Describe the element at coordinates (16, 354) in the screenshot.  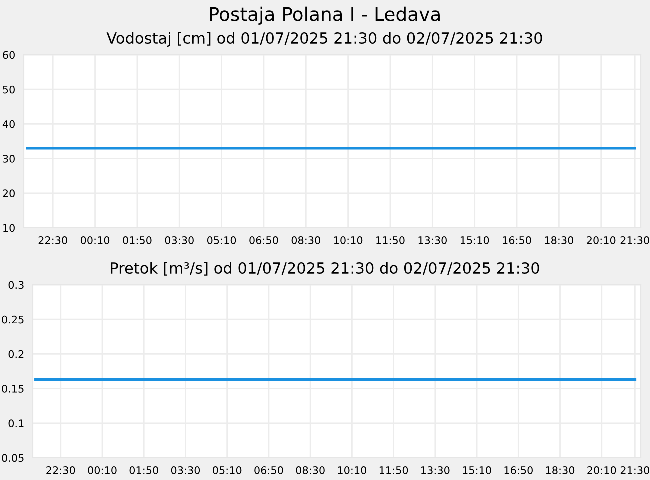
I see `y-tick-label: 0.2` at that location.